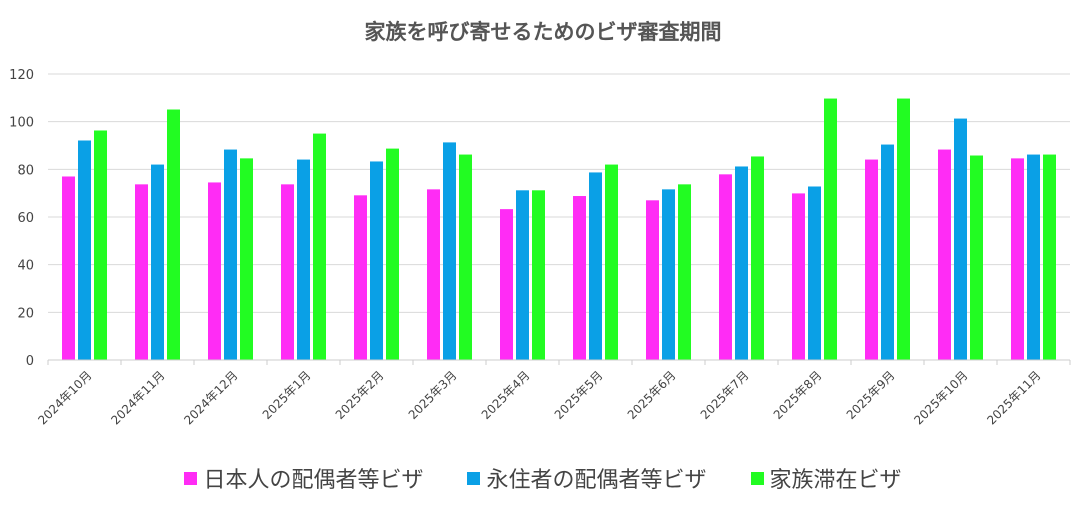 This screenshot has width=1086, height=512. What do you see at coordinates (360, 395) in the screenshot?
I see `x-tick-label: 2025年2月` at bounding box center [360, 395].